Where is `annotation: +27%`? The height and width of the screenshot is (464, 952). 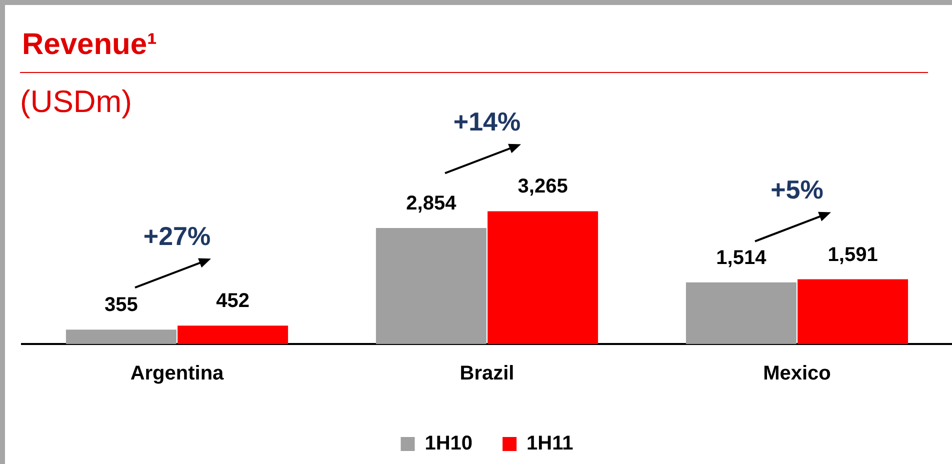
annotation: +27% is located at coordinates (177, 235).